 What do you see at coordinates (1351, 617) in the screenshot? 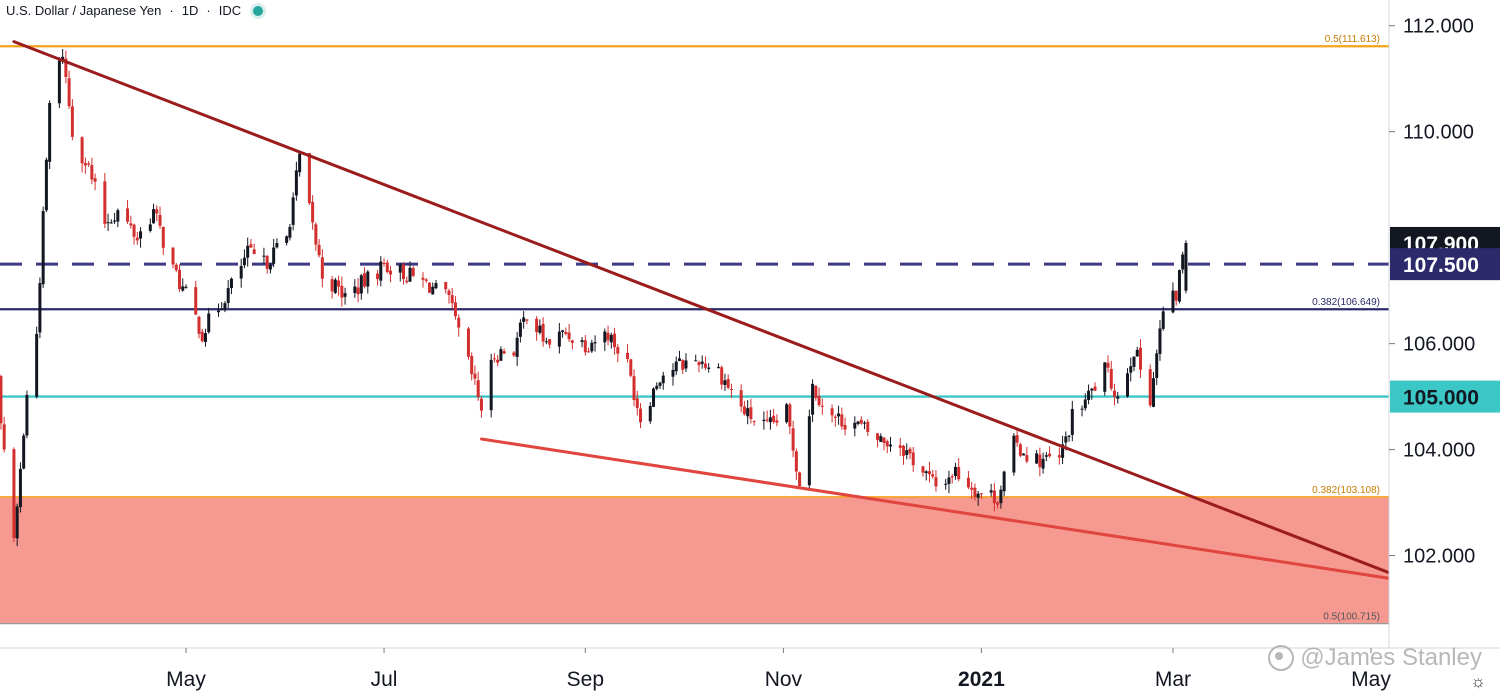
I see `level-label: 0.5(100.715)` at bounding box center [1351, 617].